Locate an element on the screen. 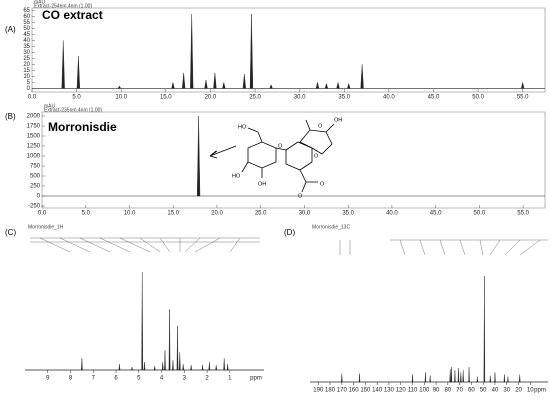  x-tick-label: 50 is located at coordinates (483, 391).